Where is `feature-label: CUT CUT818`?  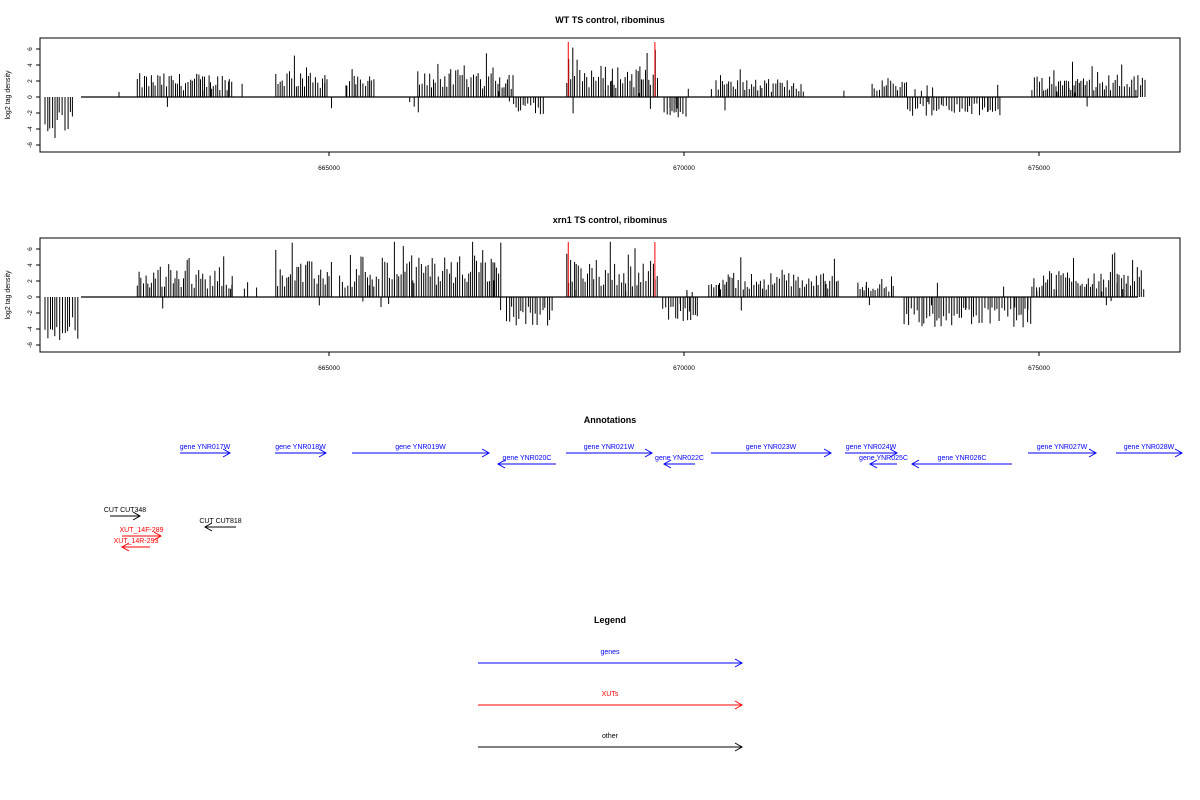 feature-label: CUT CUT818 is located at coordinates (220, 521).